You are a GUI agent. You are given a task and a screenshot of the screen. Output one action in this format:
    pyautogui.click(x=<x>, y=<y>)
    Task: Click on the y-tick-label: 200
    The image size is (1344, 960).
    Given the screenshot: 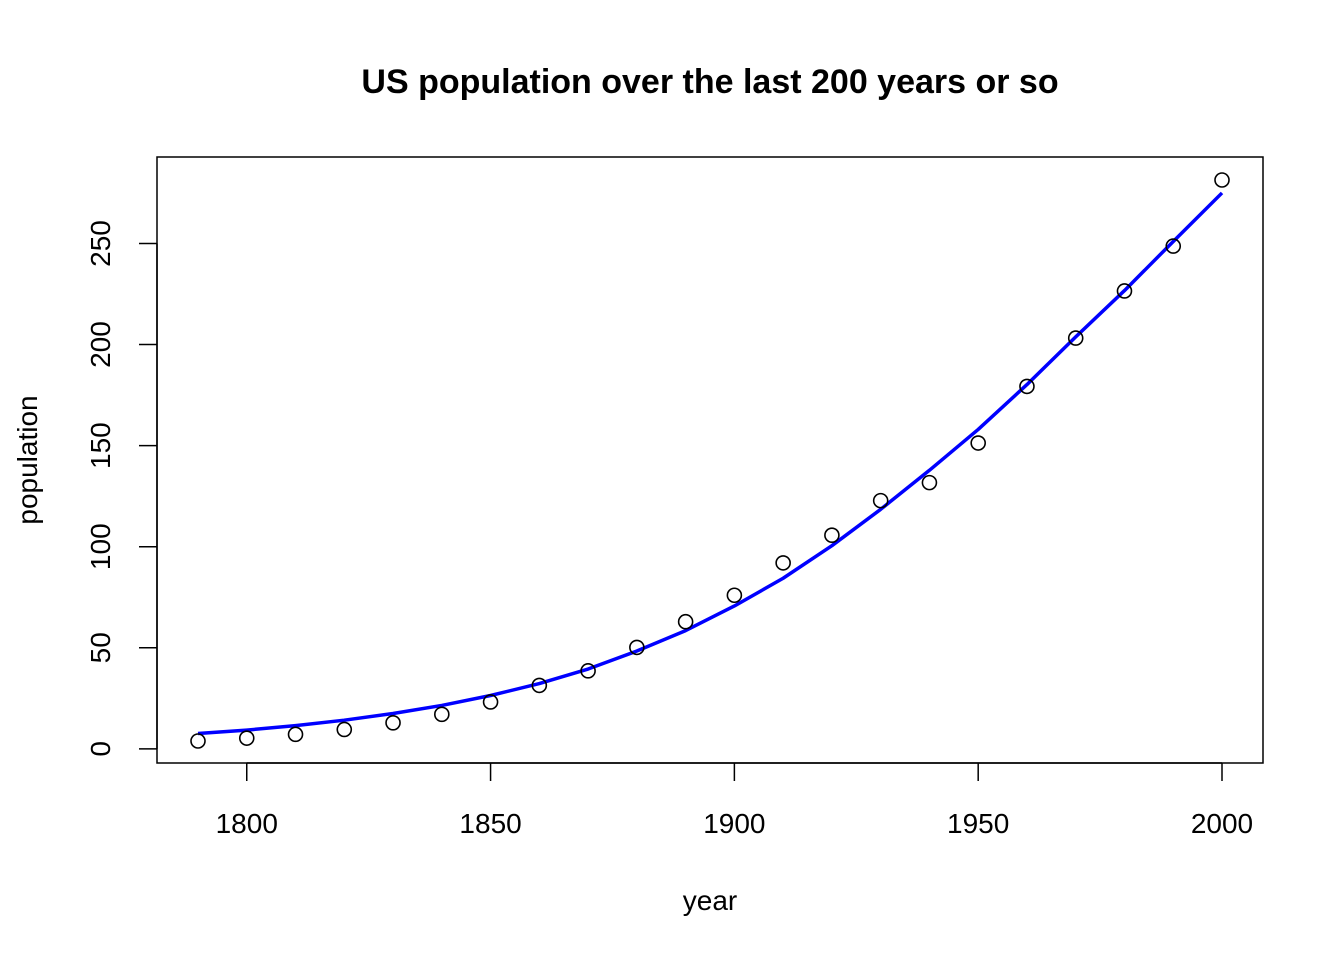 What is the action you would take?
    pyautogui.click(x=100, y=344)
    